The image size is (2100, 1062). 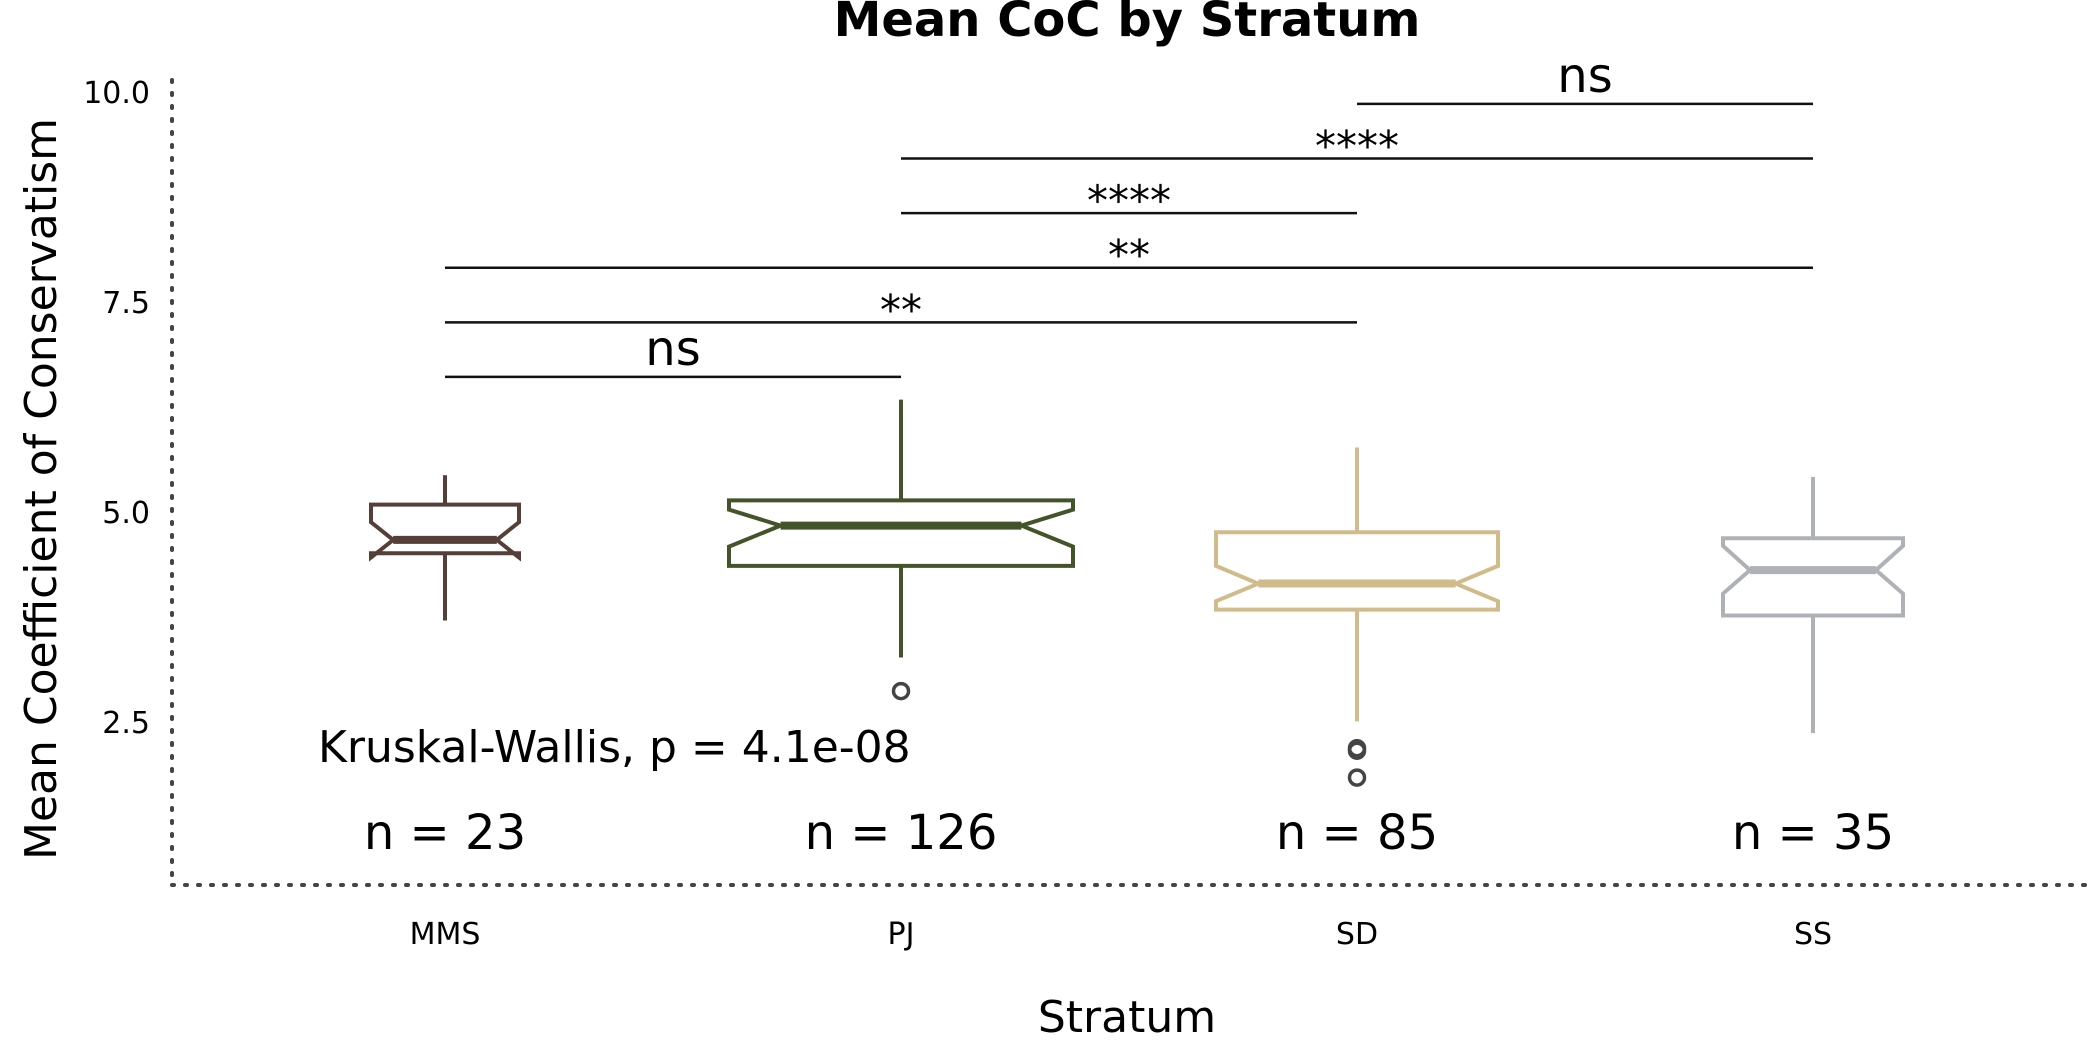 What do you see at coordinates (1357, 833) in the screenshot?
I see `sample-size-label: n = 85` at bounding box center [1357, 833].